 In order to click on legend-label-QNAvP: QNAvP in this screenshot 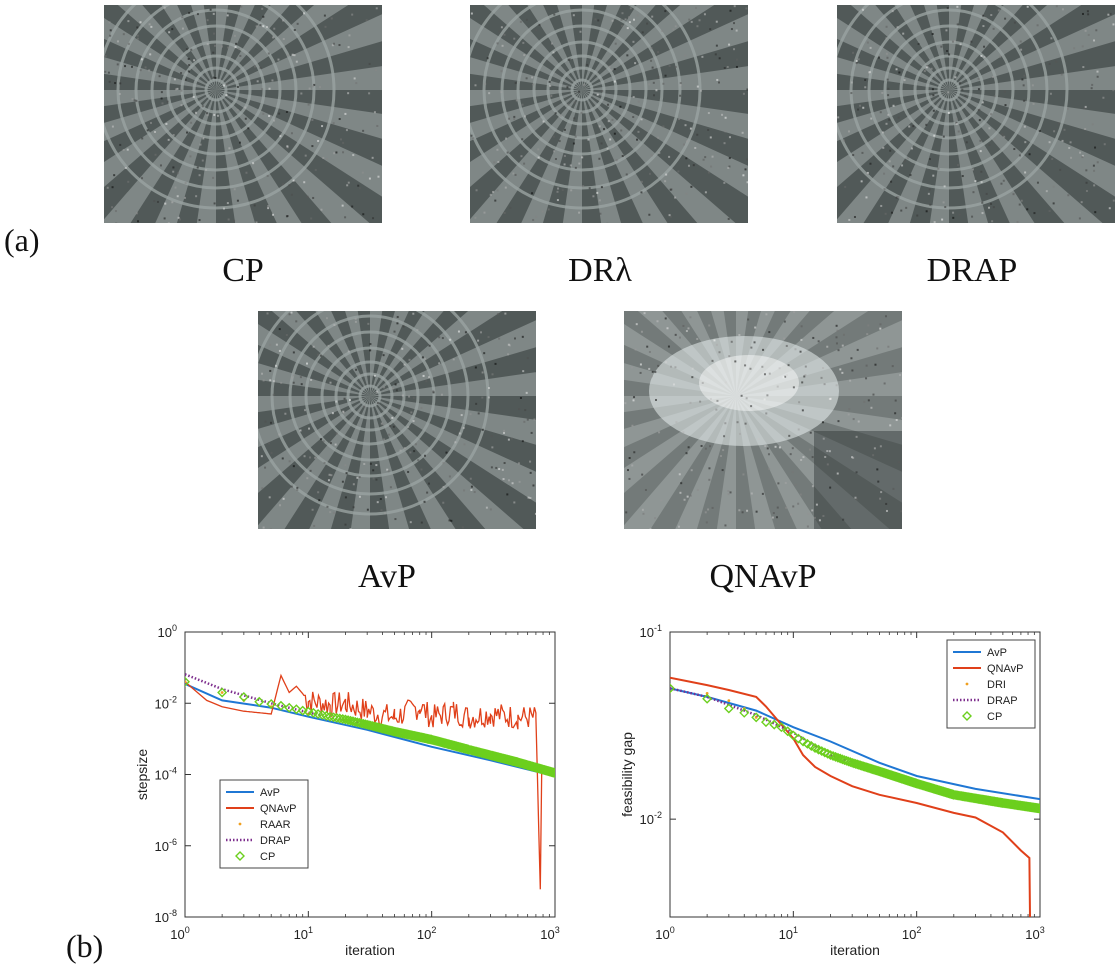, I will do `click(1005, 669)`.